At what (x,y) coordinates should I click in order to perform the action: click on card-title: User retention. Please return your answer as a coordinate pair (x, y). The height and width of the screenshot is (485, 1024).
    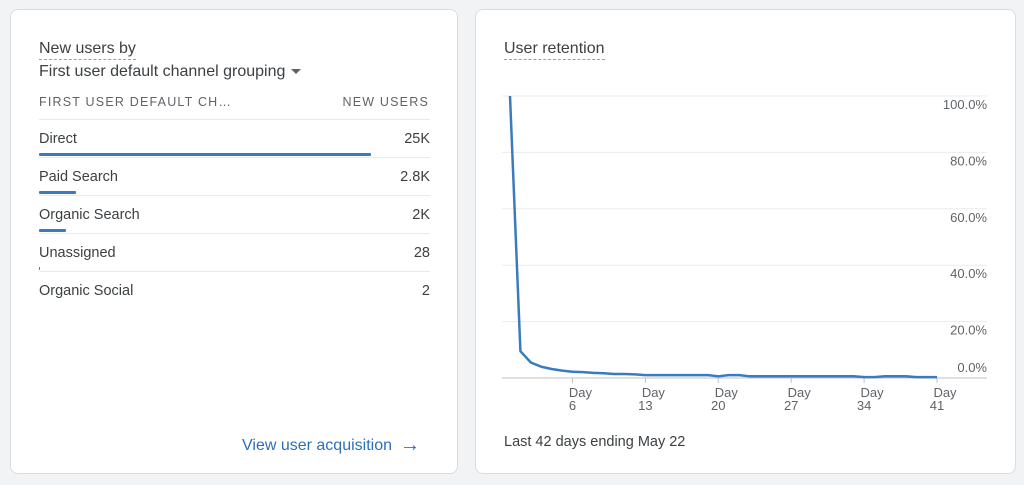
    Looking at the image, I should click on (554, 50).